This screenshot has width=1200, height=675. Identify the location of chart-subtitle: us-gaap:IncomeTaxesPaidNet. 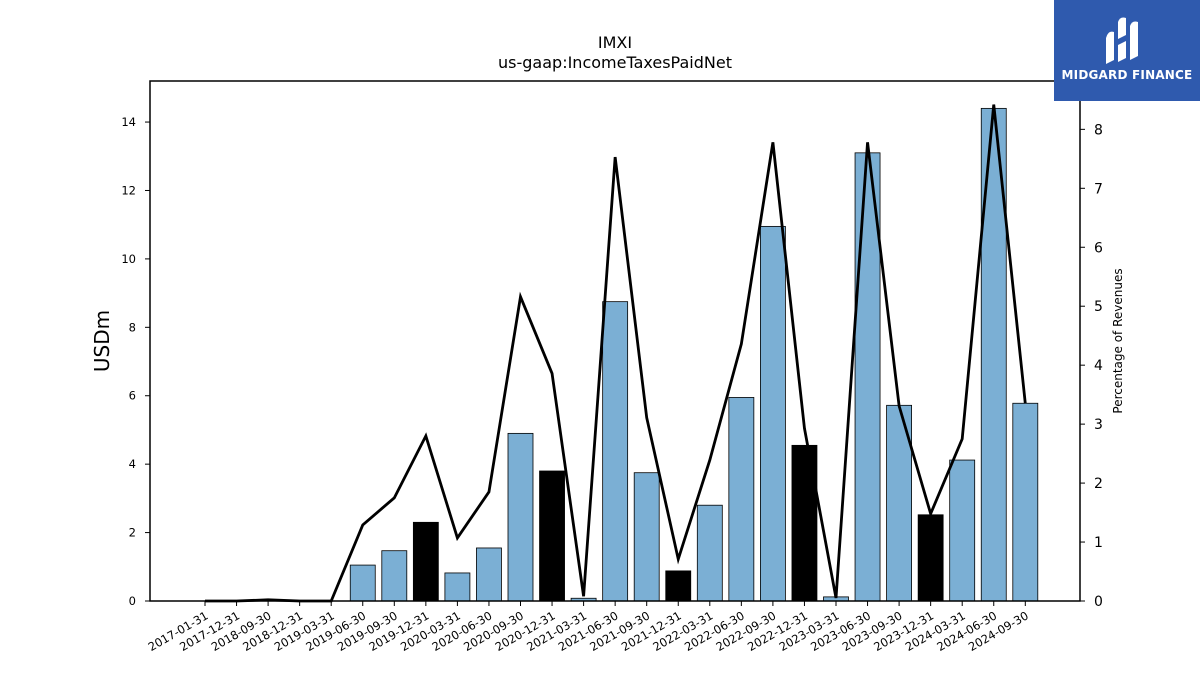
(615, 62).